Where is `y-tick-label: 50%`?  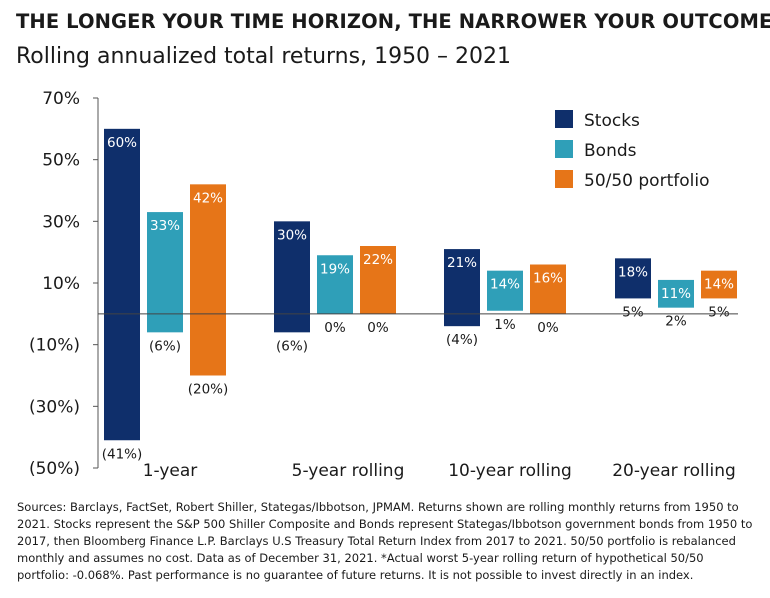 y-tick-label: 50% is located at coordinates (61, 161).